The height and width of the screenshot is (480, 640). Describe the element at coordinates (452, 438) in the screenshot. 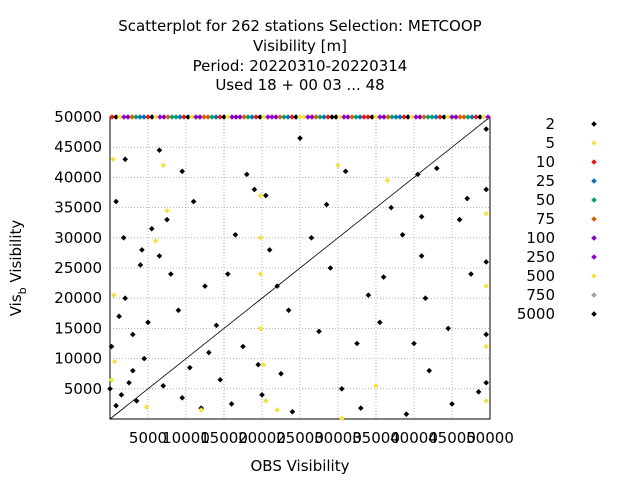

I see `x-tick-label: 45000` at that location.